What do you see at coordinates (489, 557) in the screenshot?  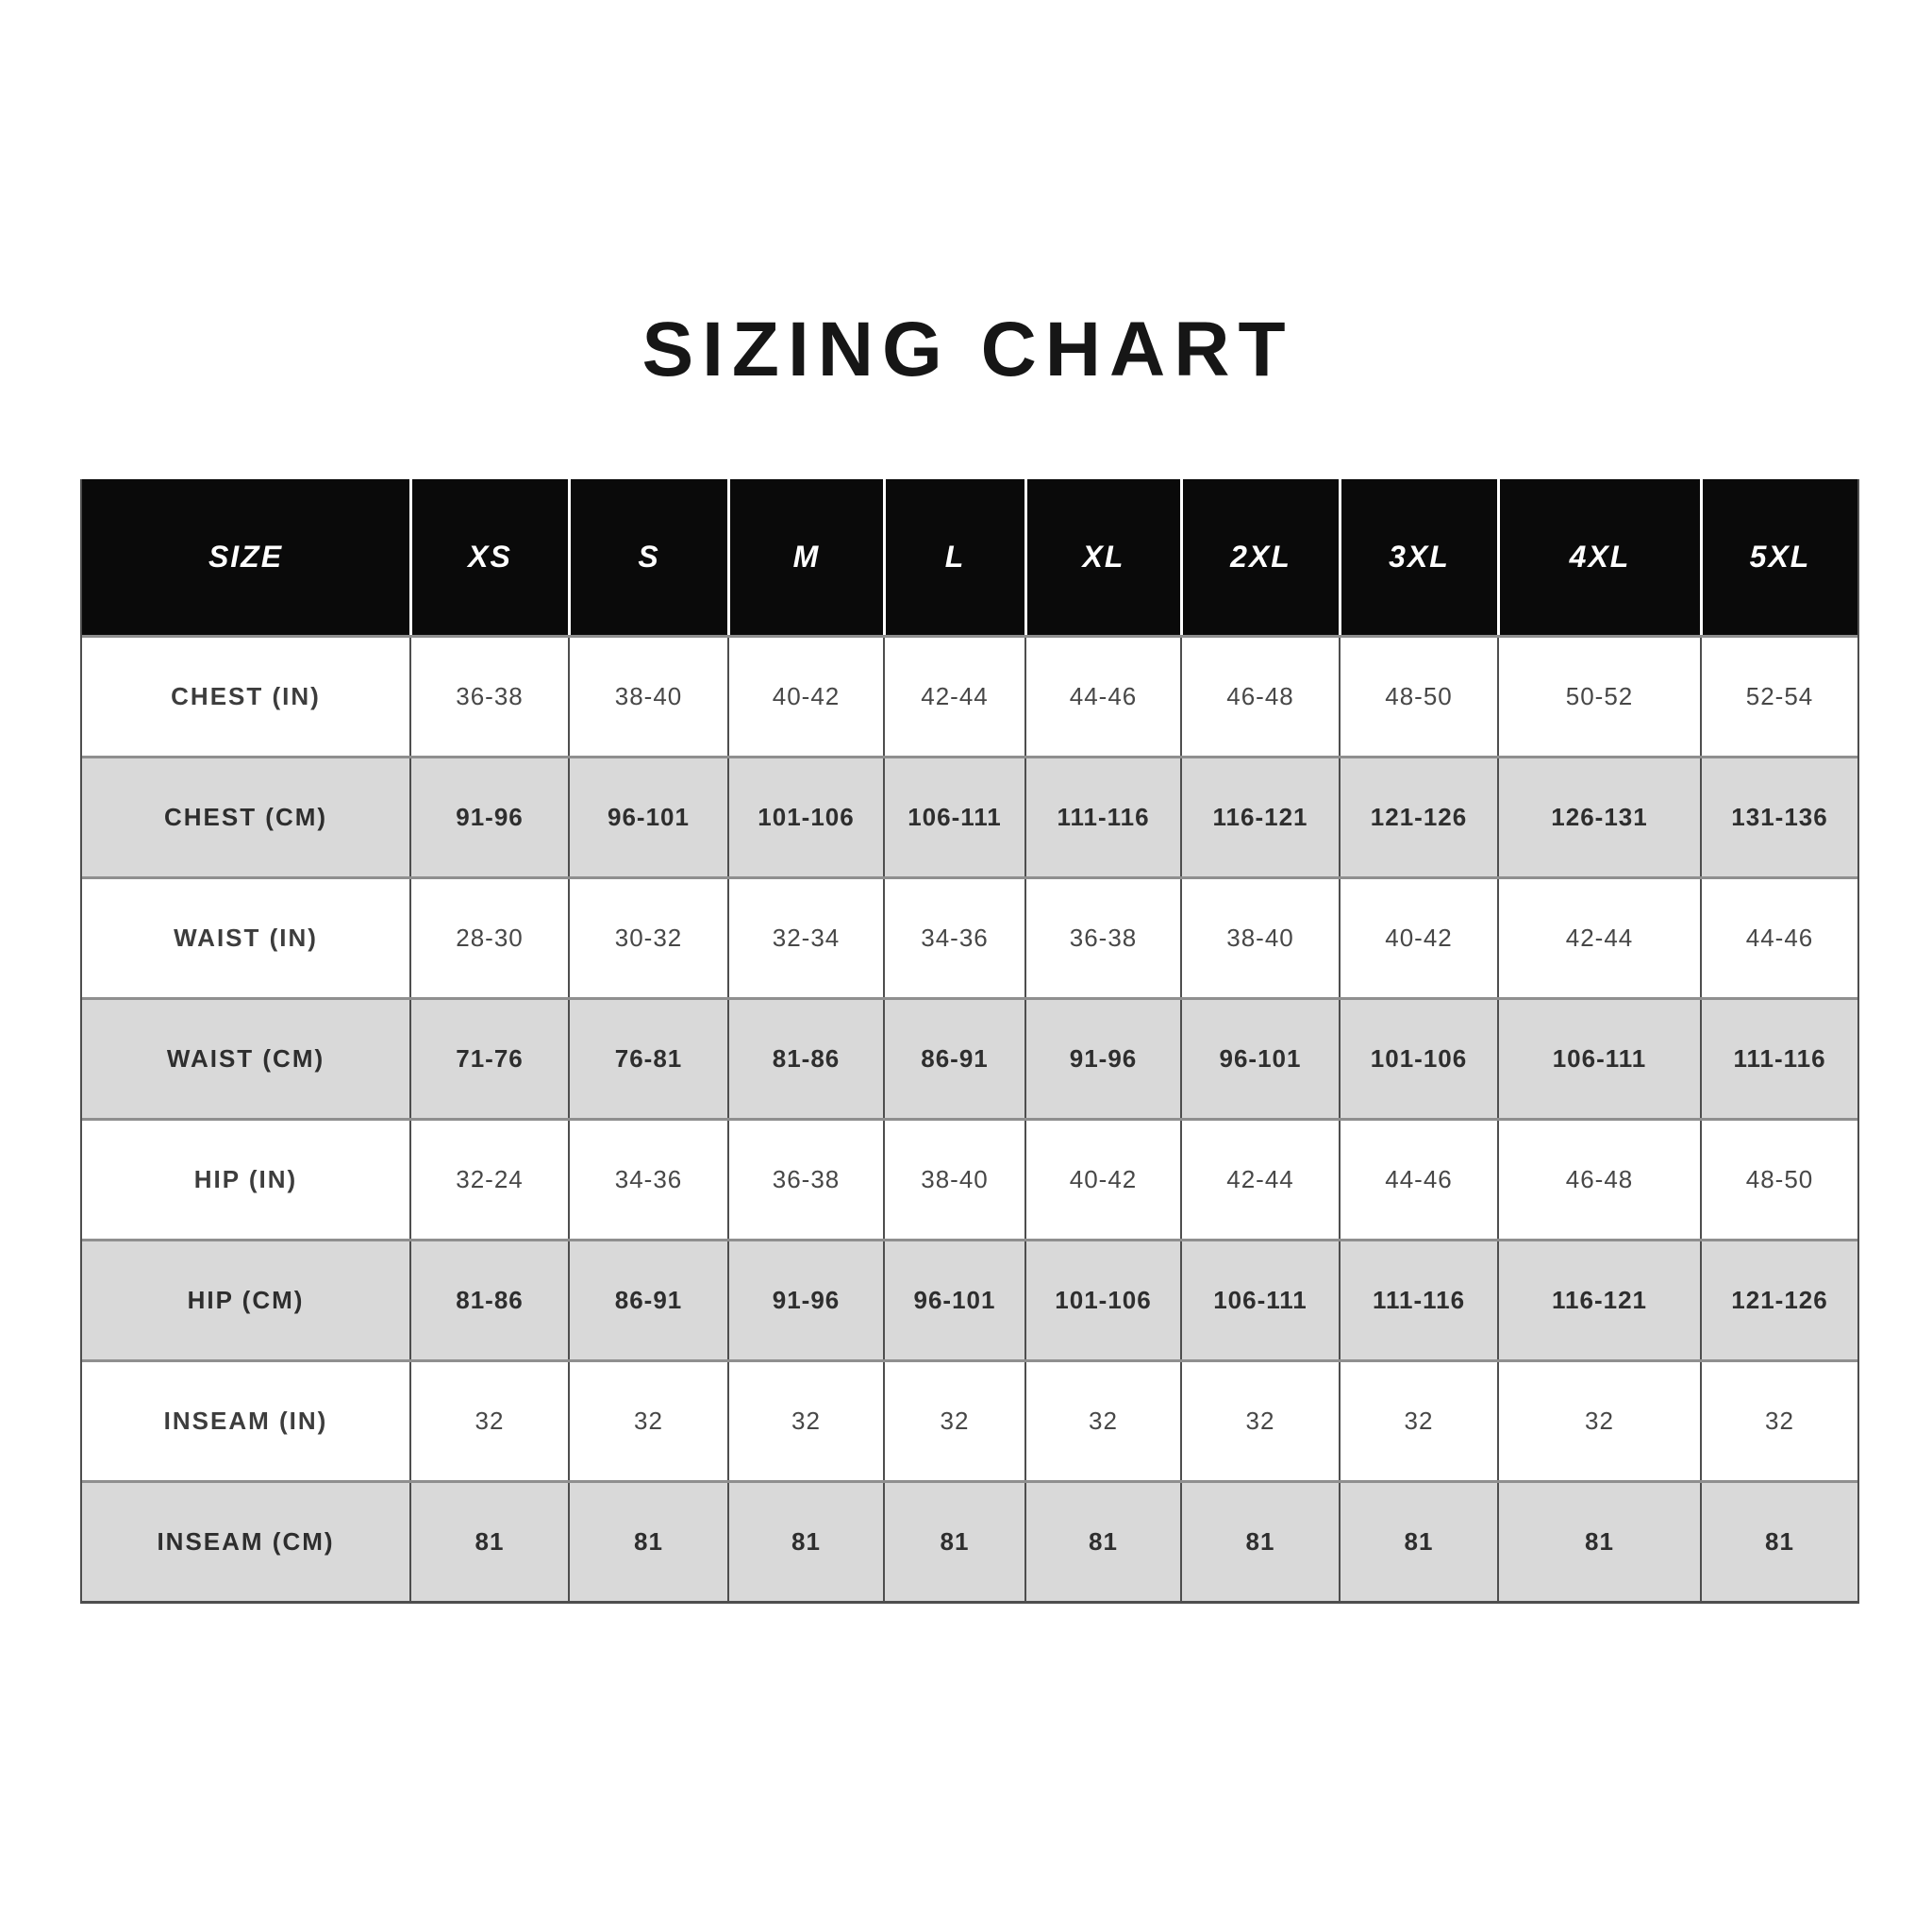 I see `column-header-xs: XS` at bounding box center [489, 557].